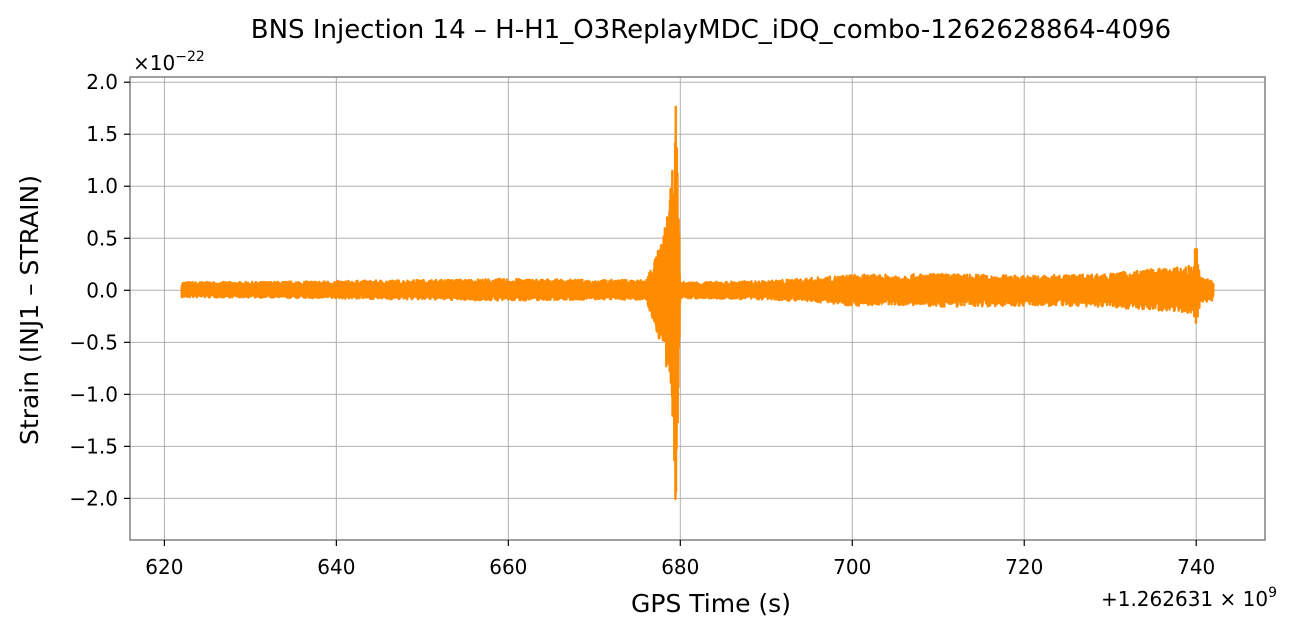  What do you see at coordinates (336, 567) in the screenshot?
I see `x-tick-label: 640` at bounding box center [336, 567].